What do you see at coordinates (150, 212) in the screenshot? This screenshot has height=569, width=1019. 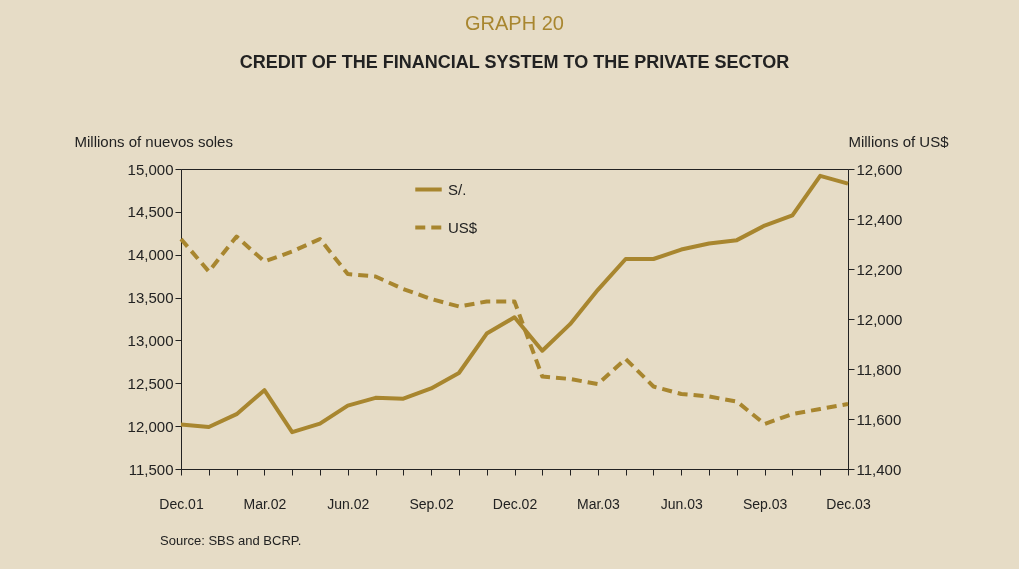 I see `y-tick-label: 14,500` at bounding box center [150, 212].